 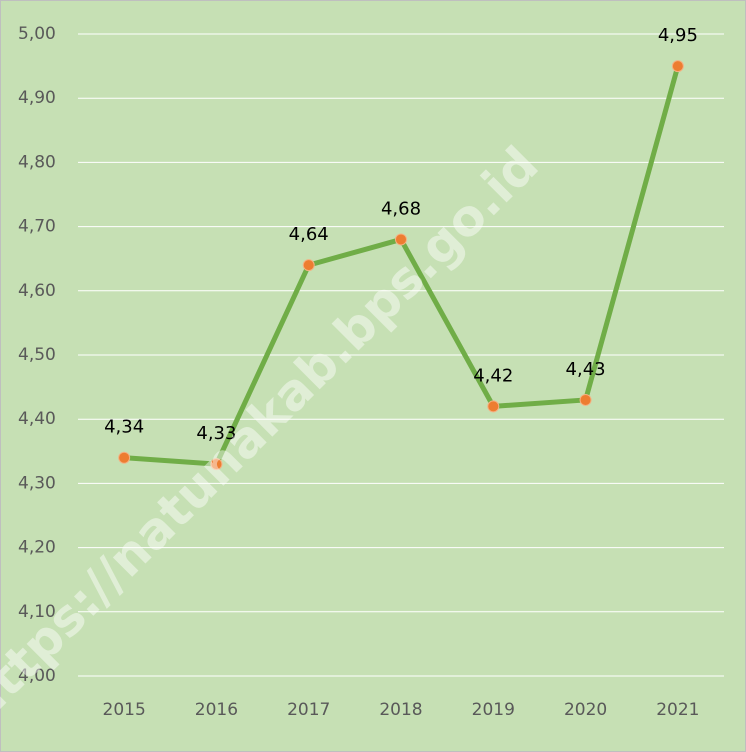 What do you see at coordinates (37, 162) in the screenshot?
I see `y-tick-label: 4,80` at bounding box center [37, 162].